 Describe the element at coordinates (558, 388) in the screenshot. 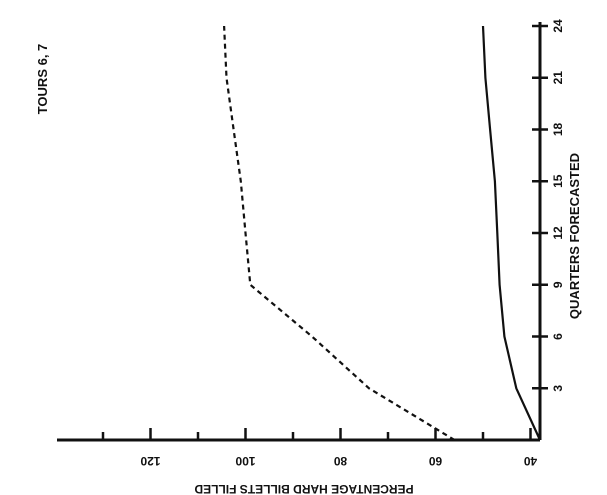

I see `x-tick-label: 3` at that location.